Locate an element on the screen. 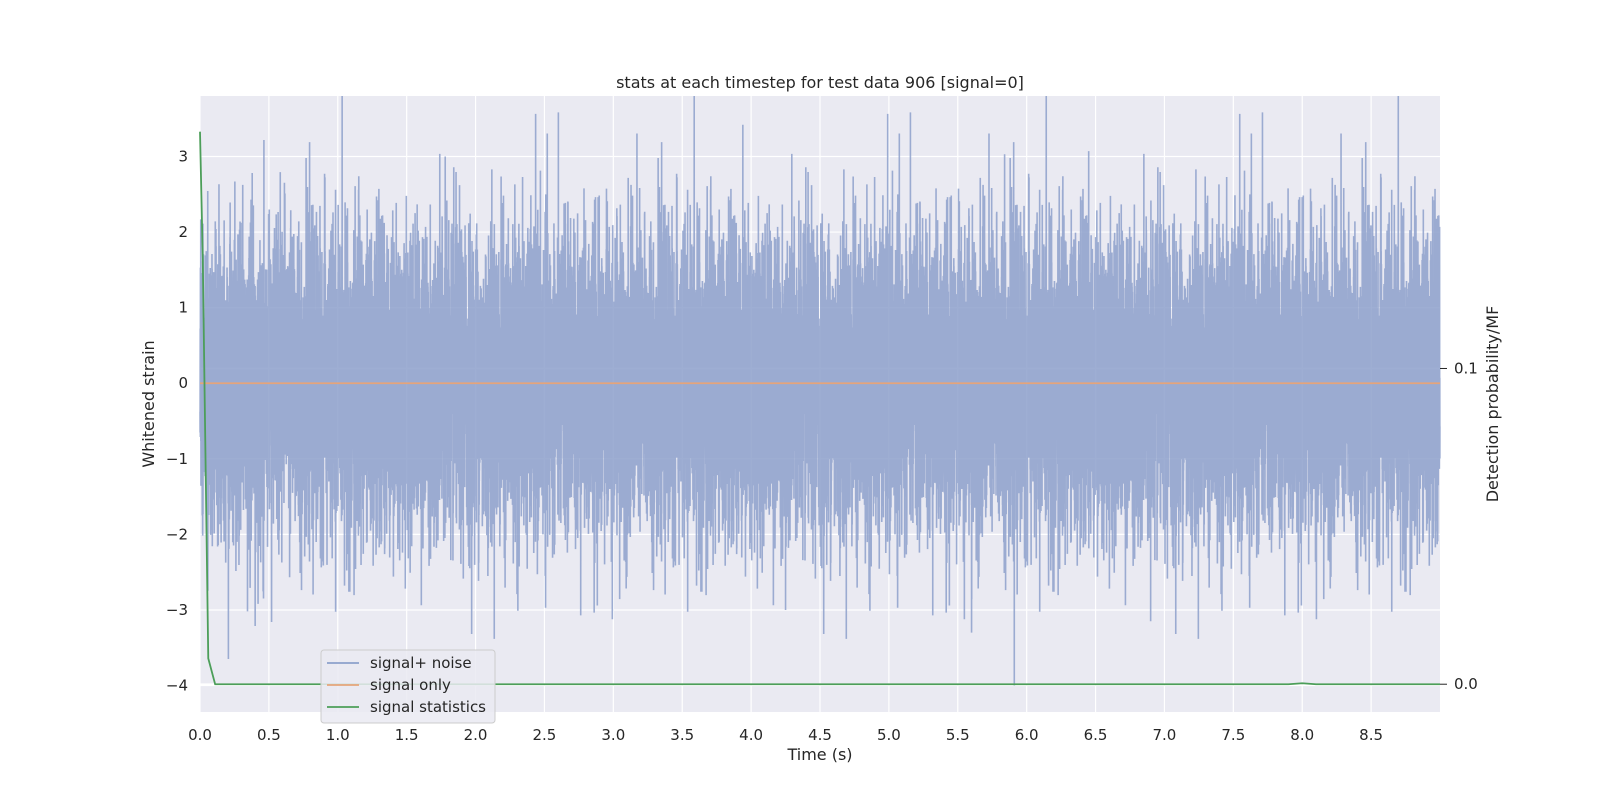  y-tick-label: 2 is located at coordinates (183, 232).